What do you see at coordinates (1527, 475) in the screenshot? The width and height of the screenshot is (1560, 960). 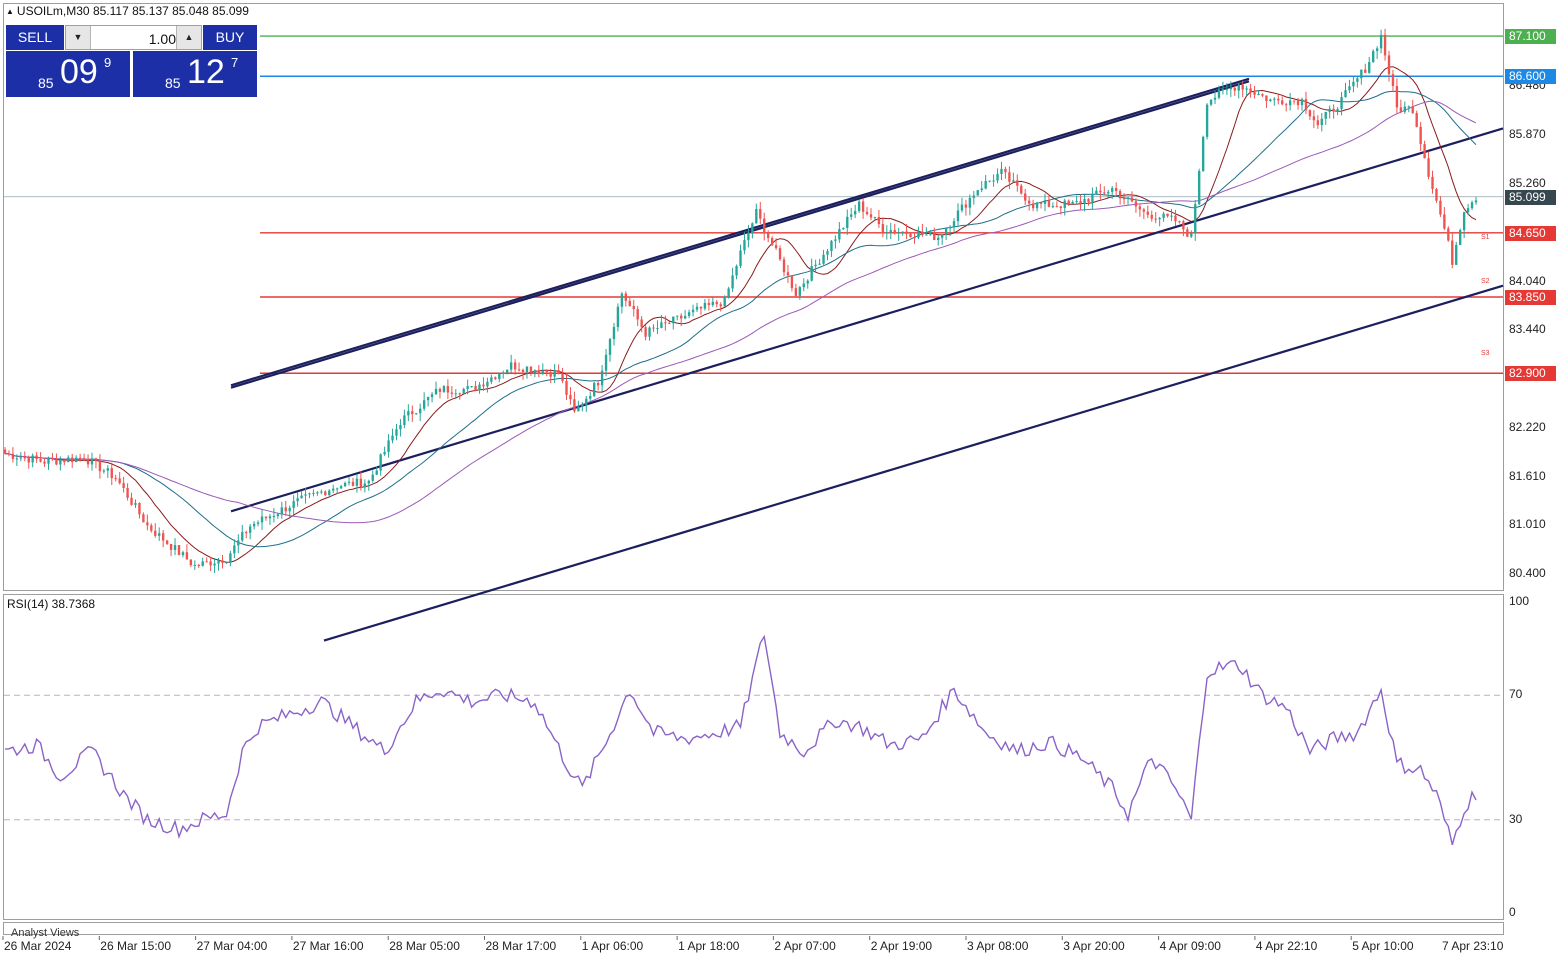 I see `price-y-tick-label: 81.610` at bounding box center [1527, 475].